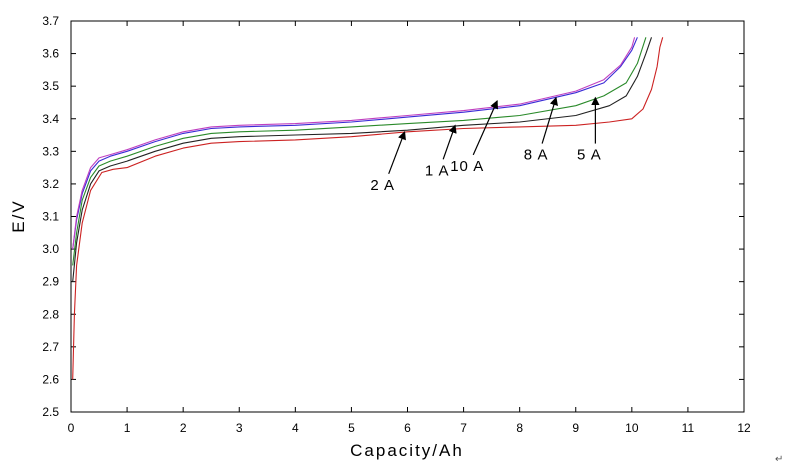  Describe the element at coordinates (50, 412) in the screenshot. I see `y-tick-label: 2.5` at that location.